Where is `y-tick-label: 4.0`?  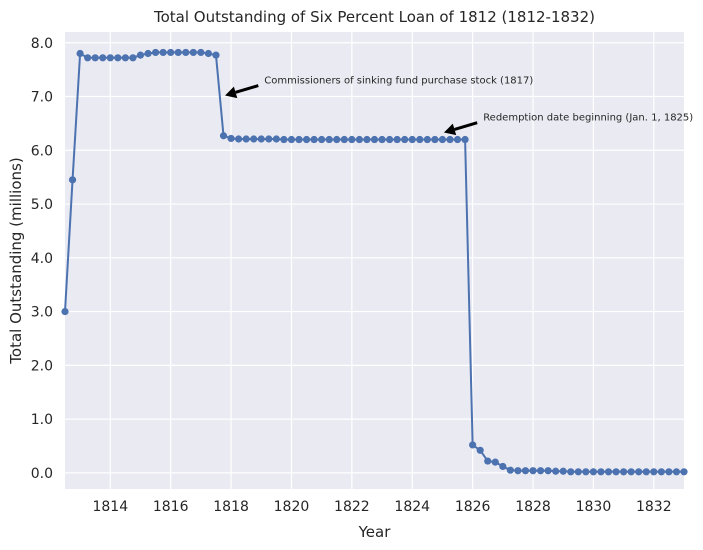 y-tick-label: 4.0 is located at coordinates (42, 259).